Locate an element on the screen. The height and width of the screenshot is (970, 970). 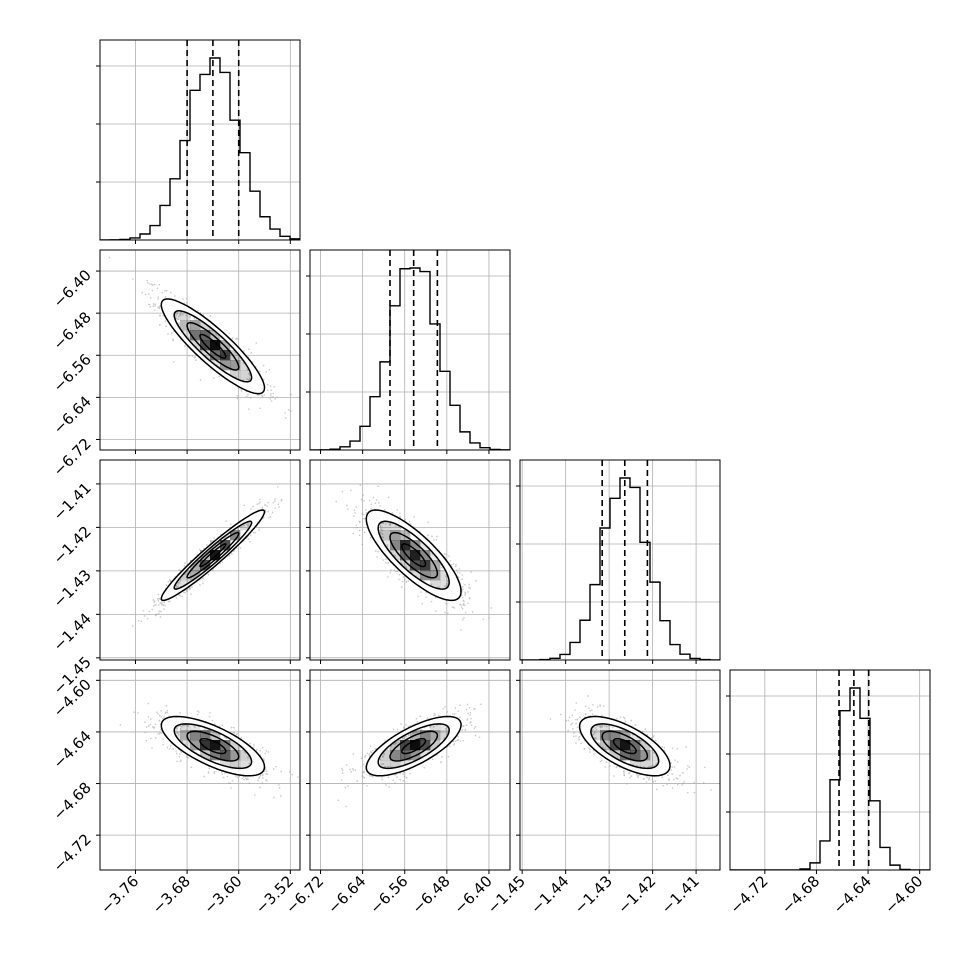
x-tick-label-2-3: −1.42 is located at coordinates (636, 894).